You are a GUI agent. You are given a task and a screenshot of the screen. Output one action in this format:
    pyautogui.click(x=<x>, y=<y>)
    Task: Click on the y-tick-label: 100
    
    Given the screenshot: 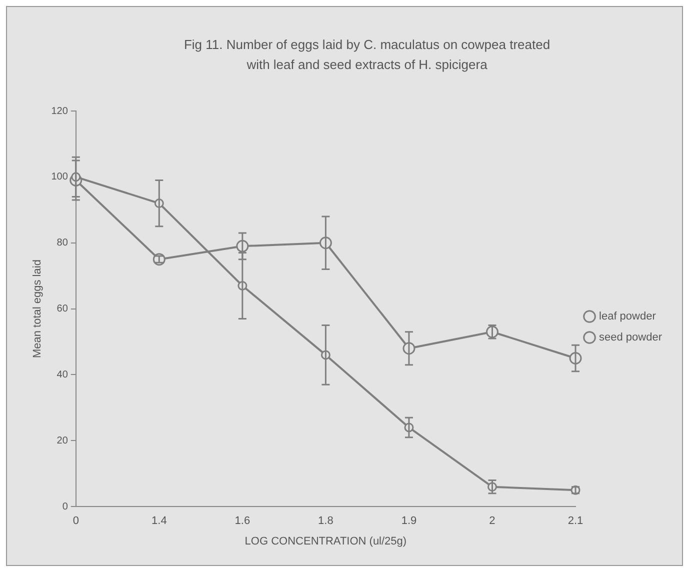 What is the action you would take?
    pyautogui.click(x=59, y=177)
    